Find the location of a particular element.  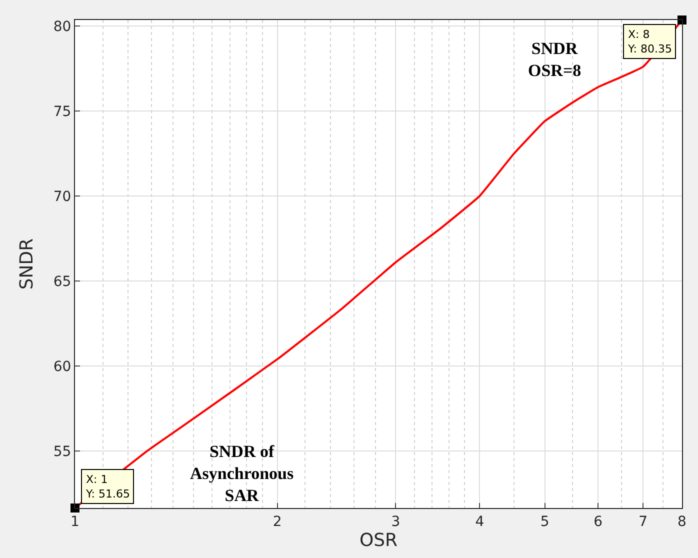

x-tick-label: 5 is located at coordinates (545, 522).